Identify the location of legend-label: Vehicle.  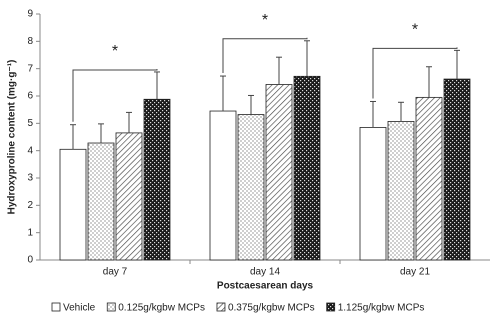
(79, 308).